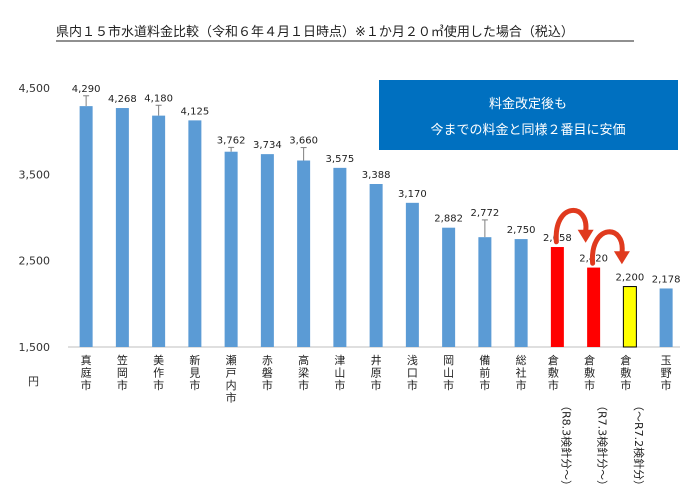 Image resolution: width=700 pixels, height=489 pixels. I want to click on data-label: 3,762, so click(231, 140).